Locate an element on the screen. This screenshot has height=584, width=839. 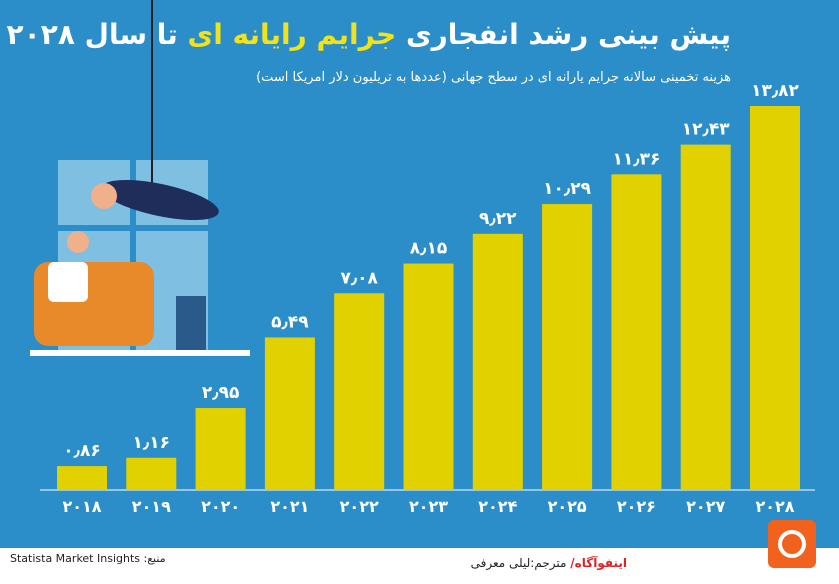
value-label: ۰٫۸۶ is located at coordinates (81, 451).